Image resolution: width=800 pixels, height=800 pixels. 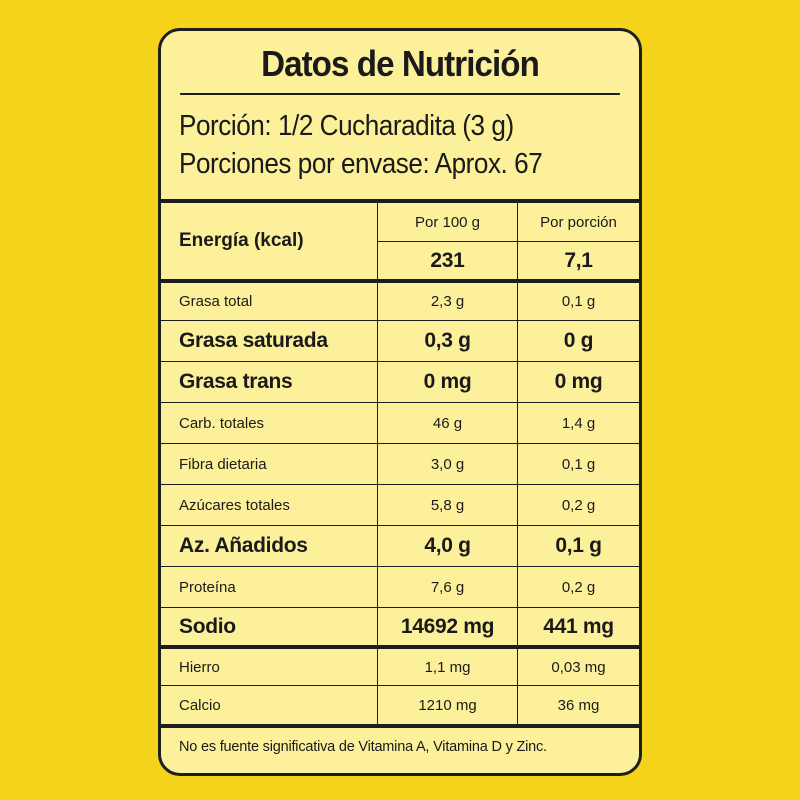 What do you see at coordinates (578, 423) in the screenshot?
I see `row-per-portion: 1,4 g` at bounding box center [578, 423].